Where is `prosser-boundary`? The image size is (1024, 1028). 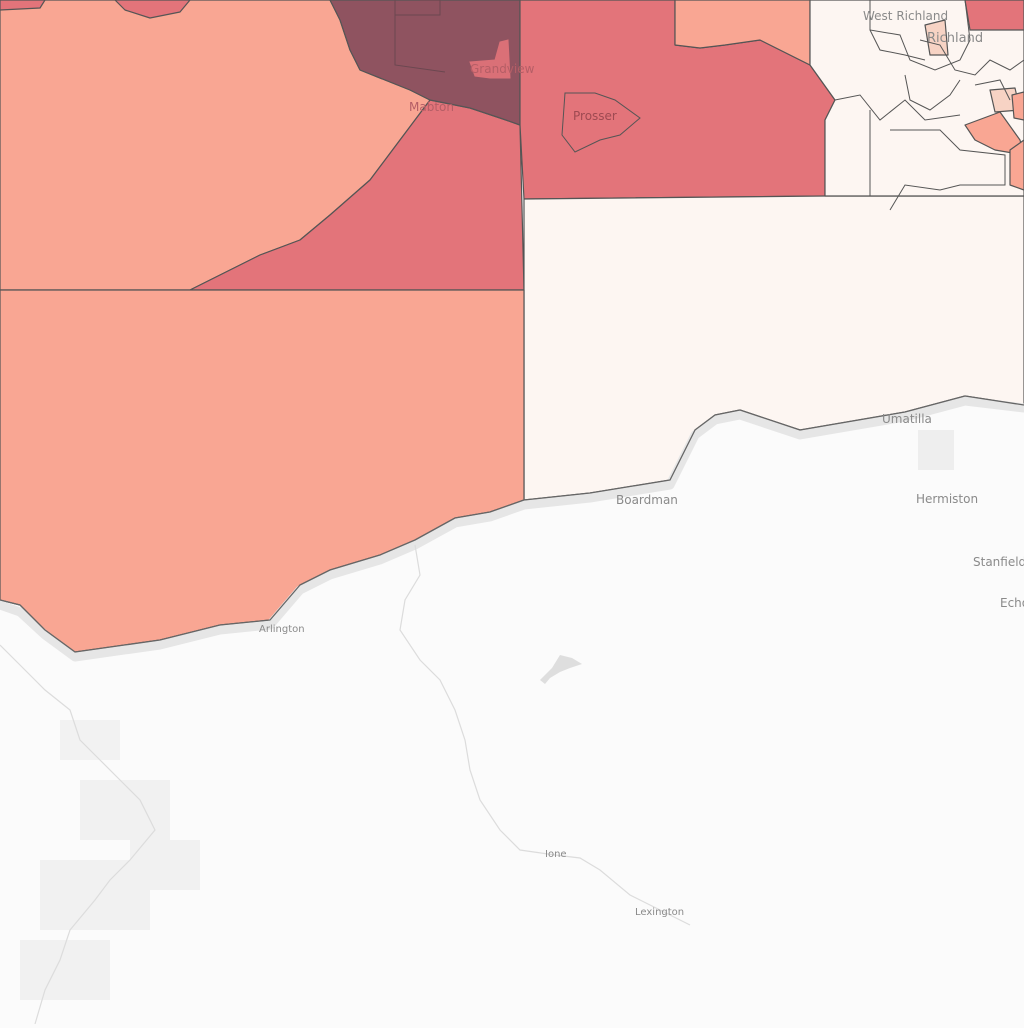
prosser-boundary is located at coordinates (601, 122).